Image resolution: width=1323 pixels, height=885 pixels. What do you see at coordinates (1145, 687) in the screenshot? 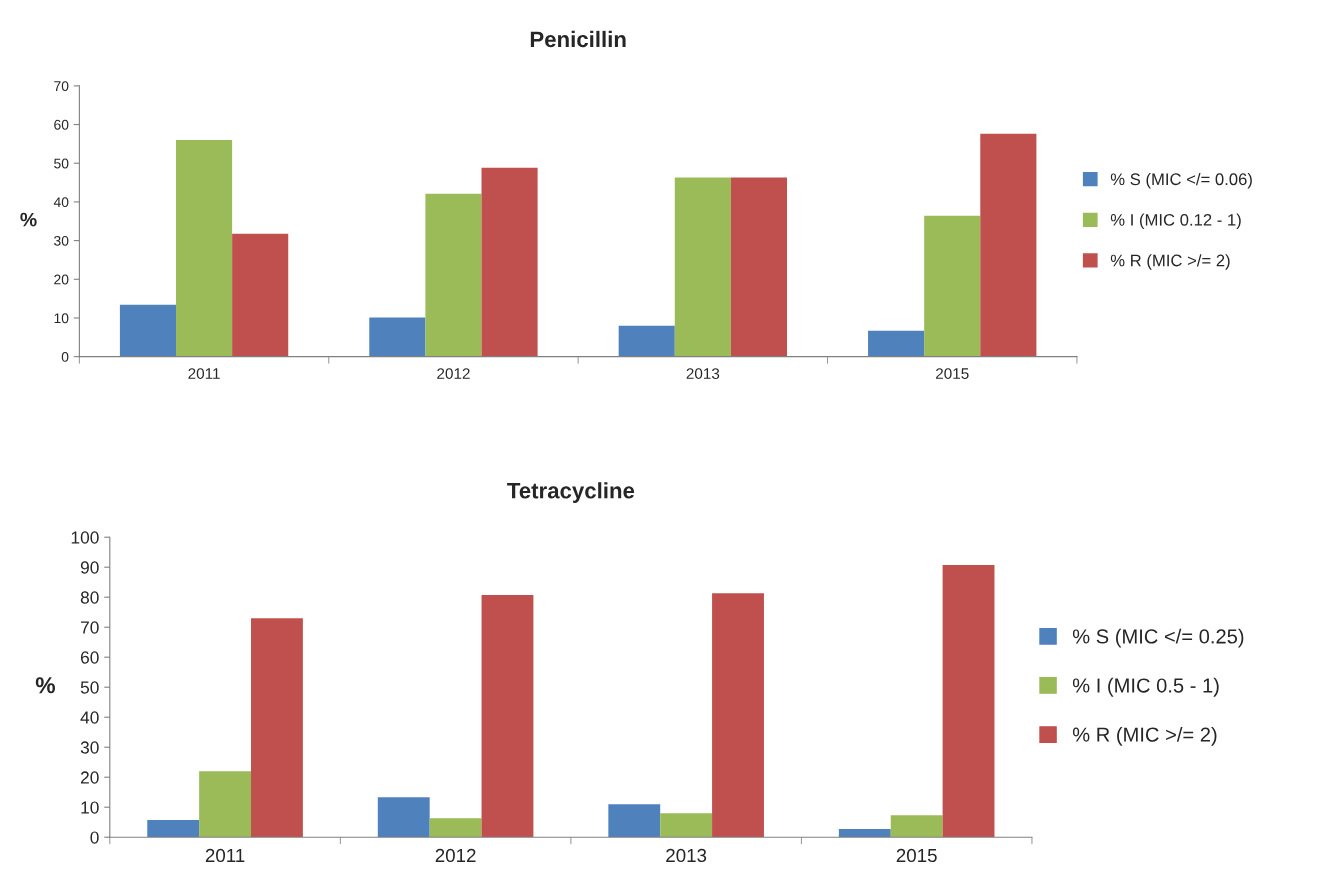
I see `legend-label: % I (MIC 0.5 - 1)` at bounding box center [1145, 687].